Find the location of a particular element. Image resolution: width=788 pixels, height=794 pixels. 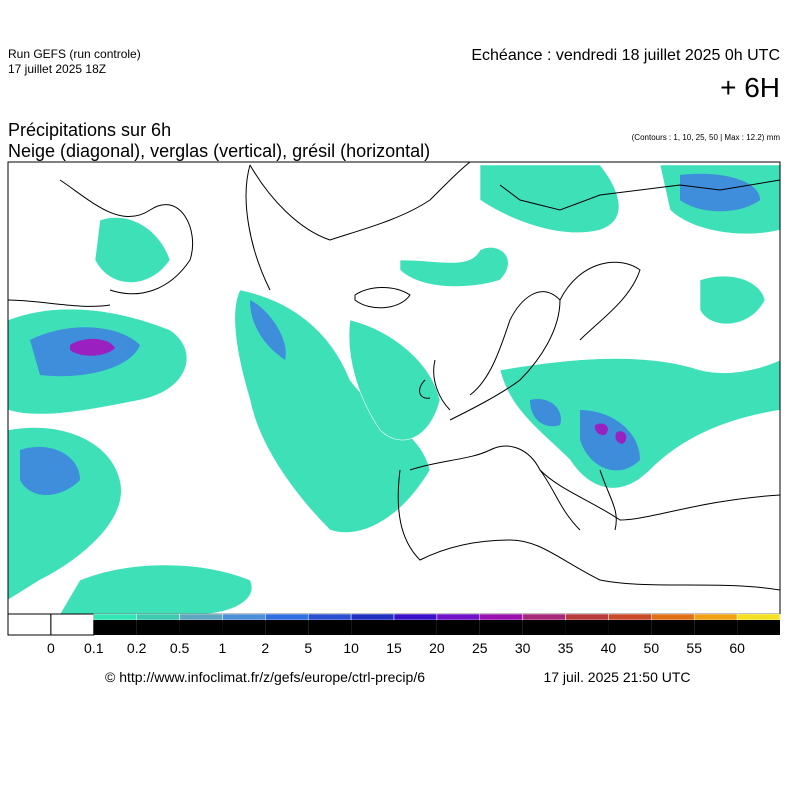

legend-label: 0 is located at coordinates (51, 648).